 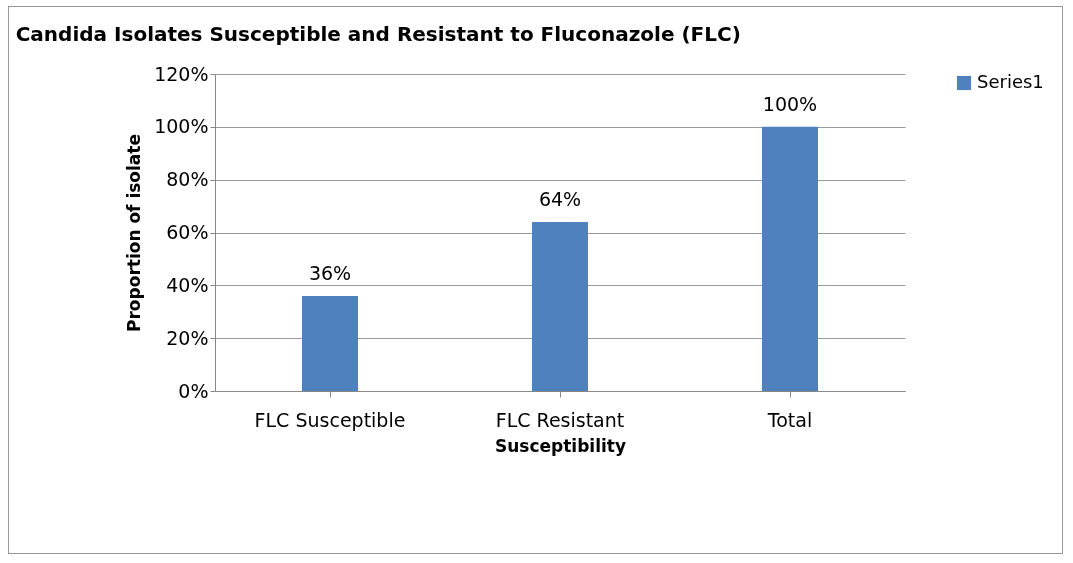 What do you see at coordinates (187, 337) in the screenshot?
I see `y-tick-label: 20%` at bounding box center [187, 337].